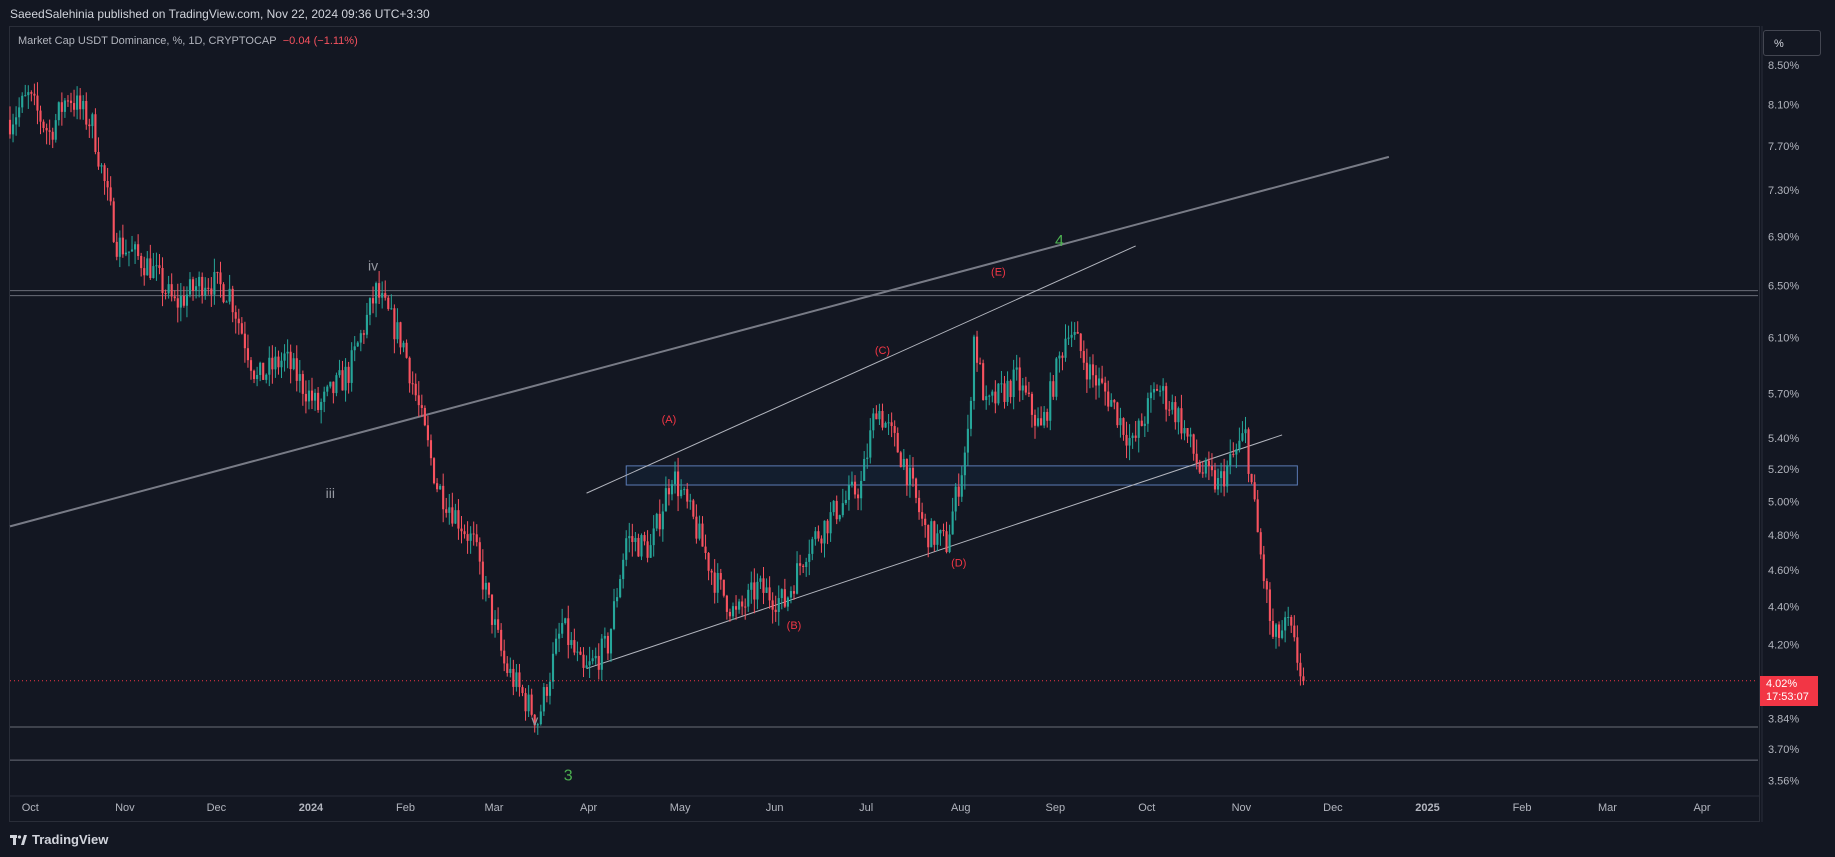 The width and height of the screenshot is (1835, 857). Describe the element at coordinates (59, 839) in the screenshot. I see `tradingview-brand: TradingView` at that location.